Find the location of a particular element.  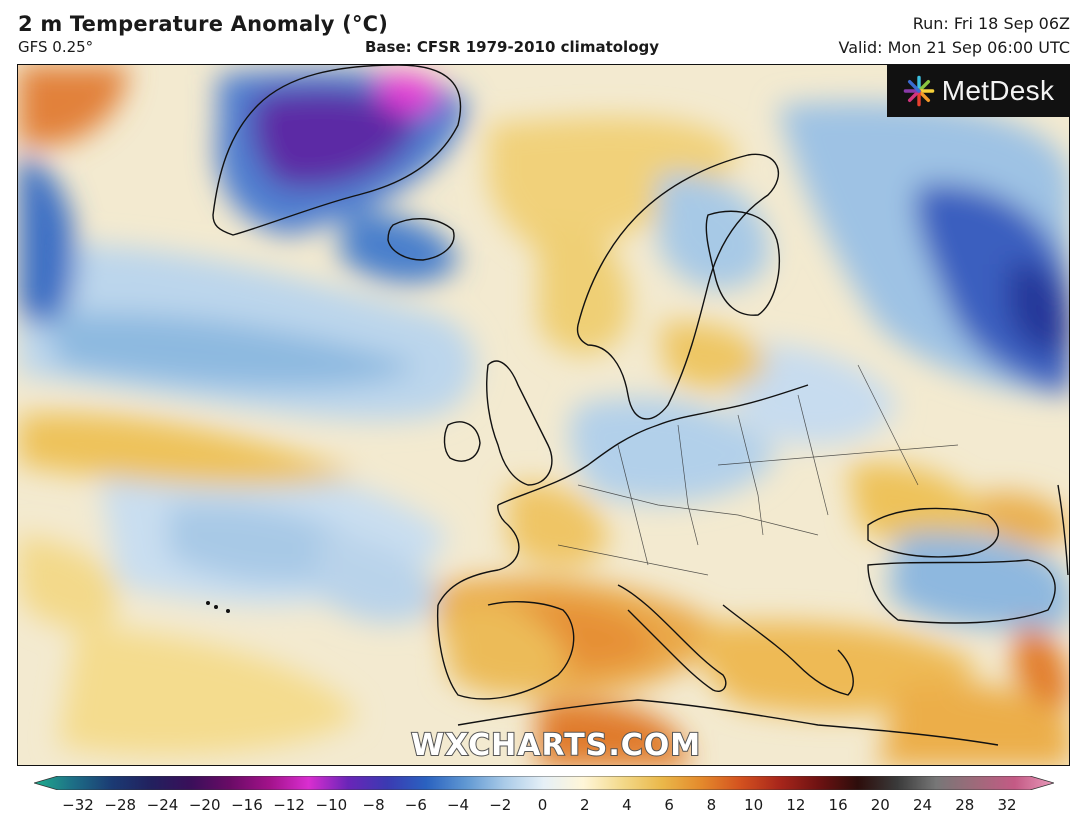

colorbar-tick-label: −20 is located at coordinates (204, 805).